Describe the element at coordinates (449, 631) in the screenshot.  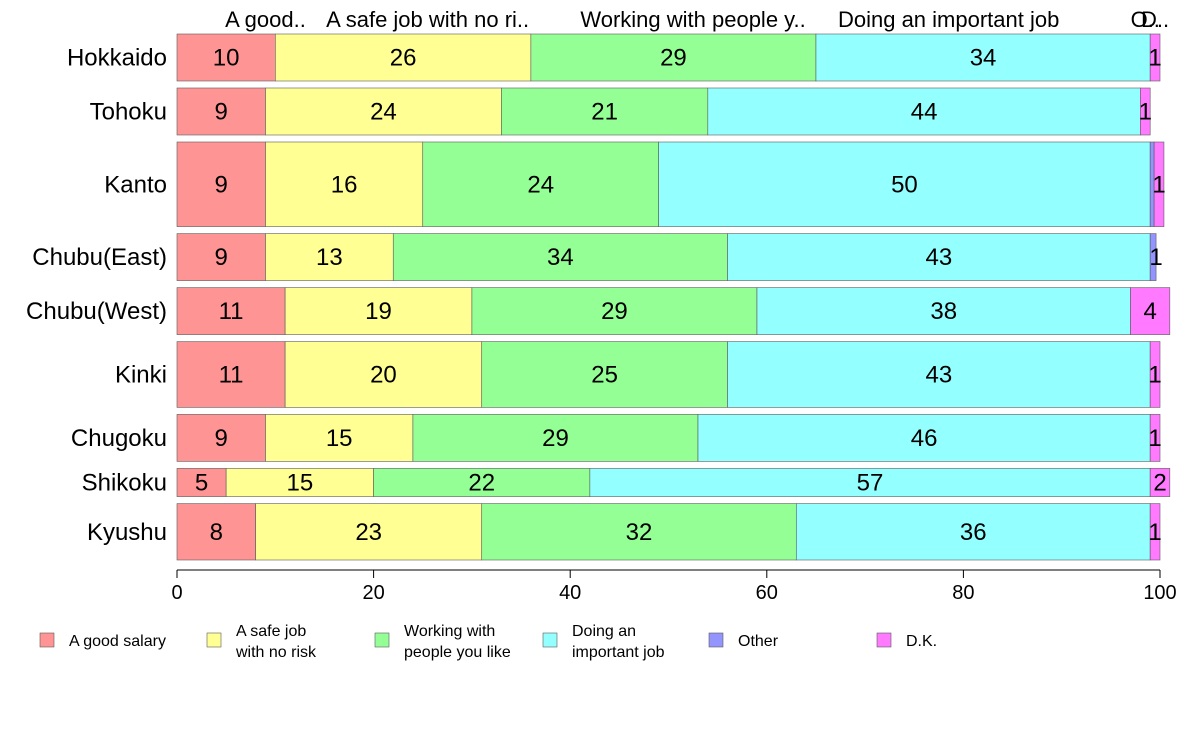
I see `legend-label: Working with` at that location.